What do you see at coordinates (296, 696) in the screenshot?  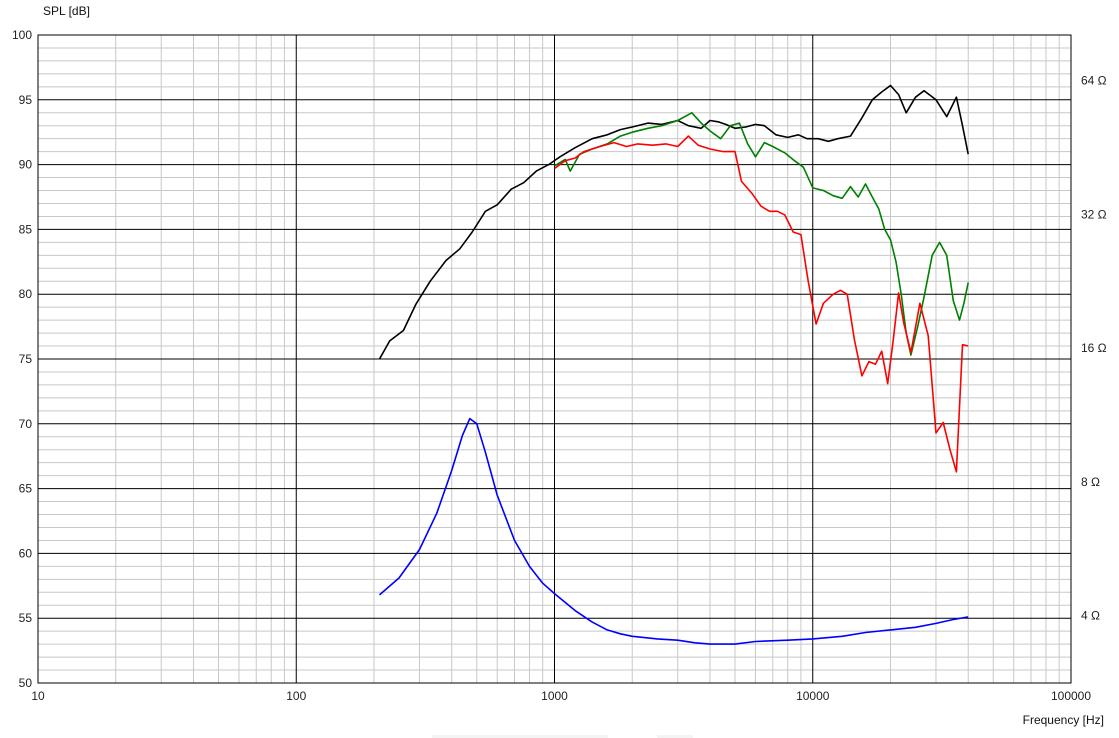 I see `x-tick-label: 100` at bounding box center [296, 696].